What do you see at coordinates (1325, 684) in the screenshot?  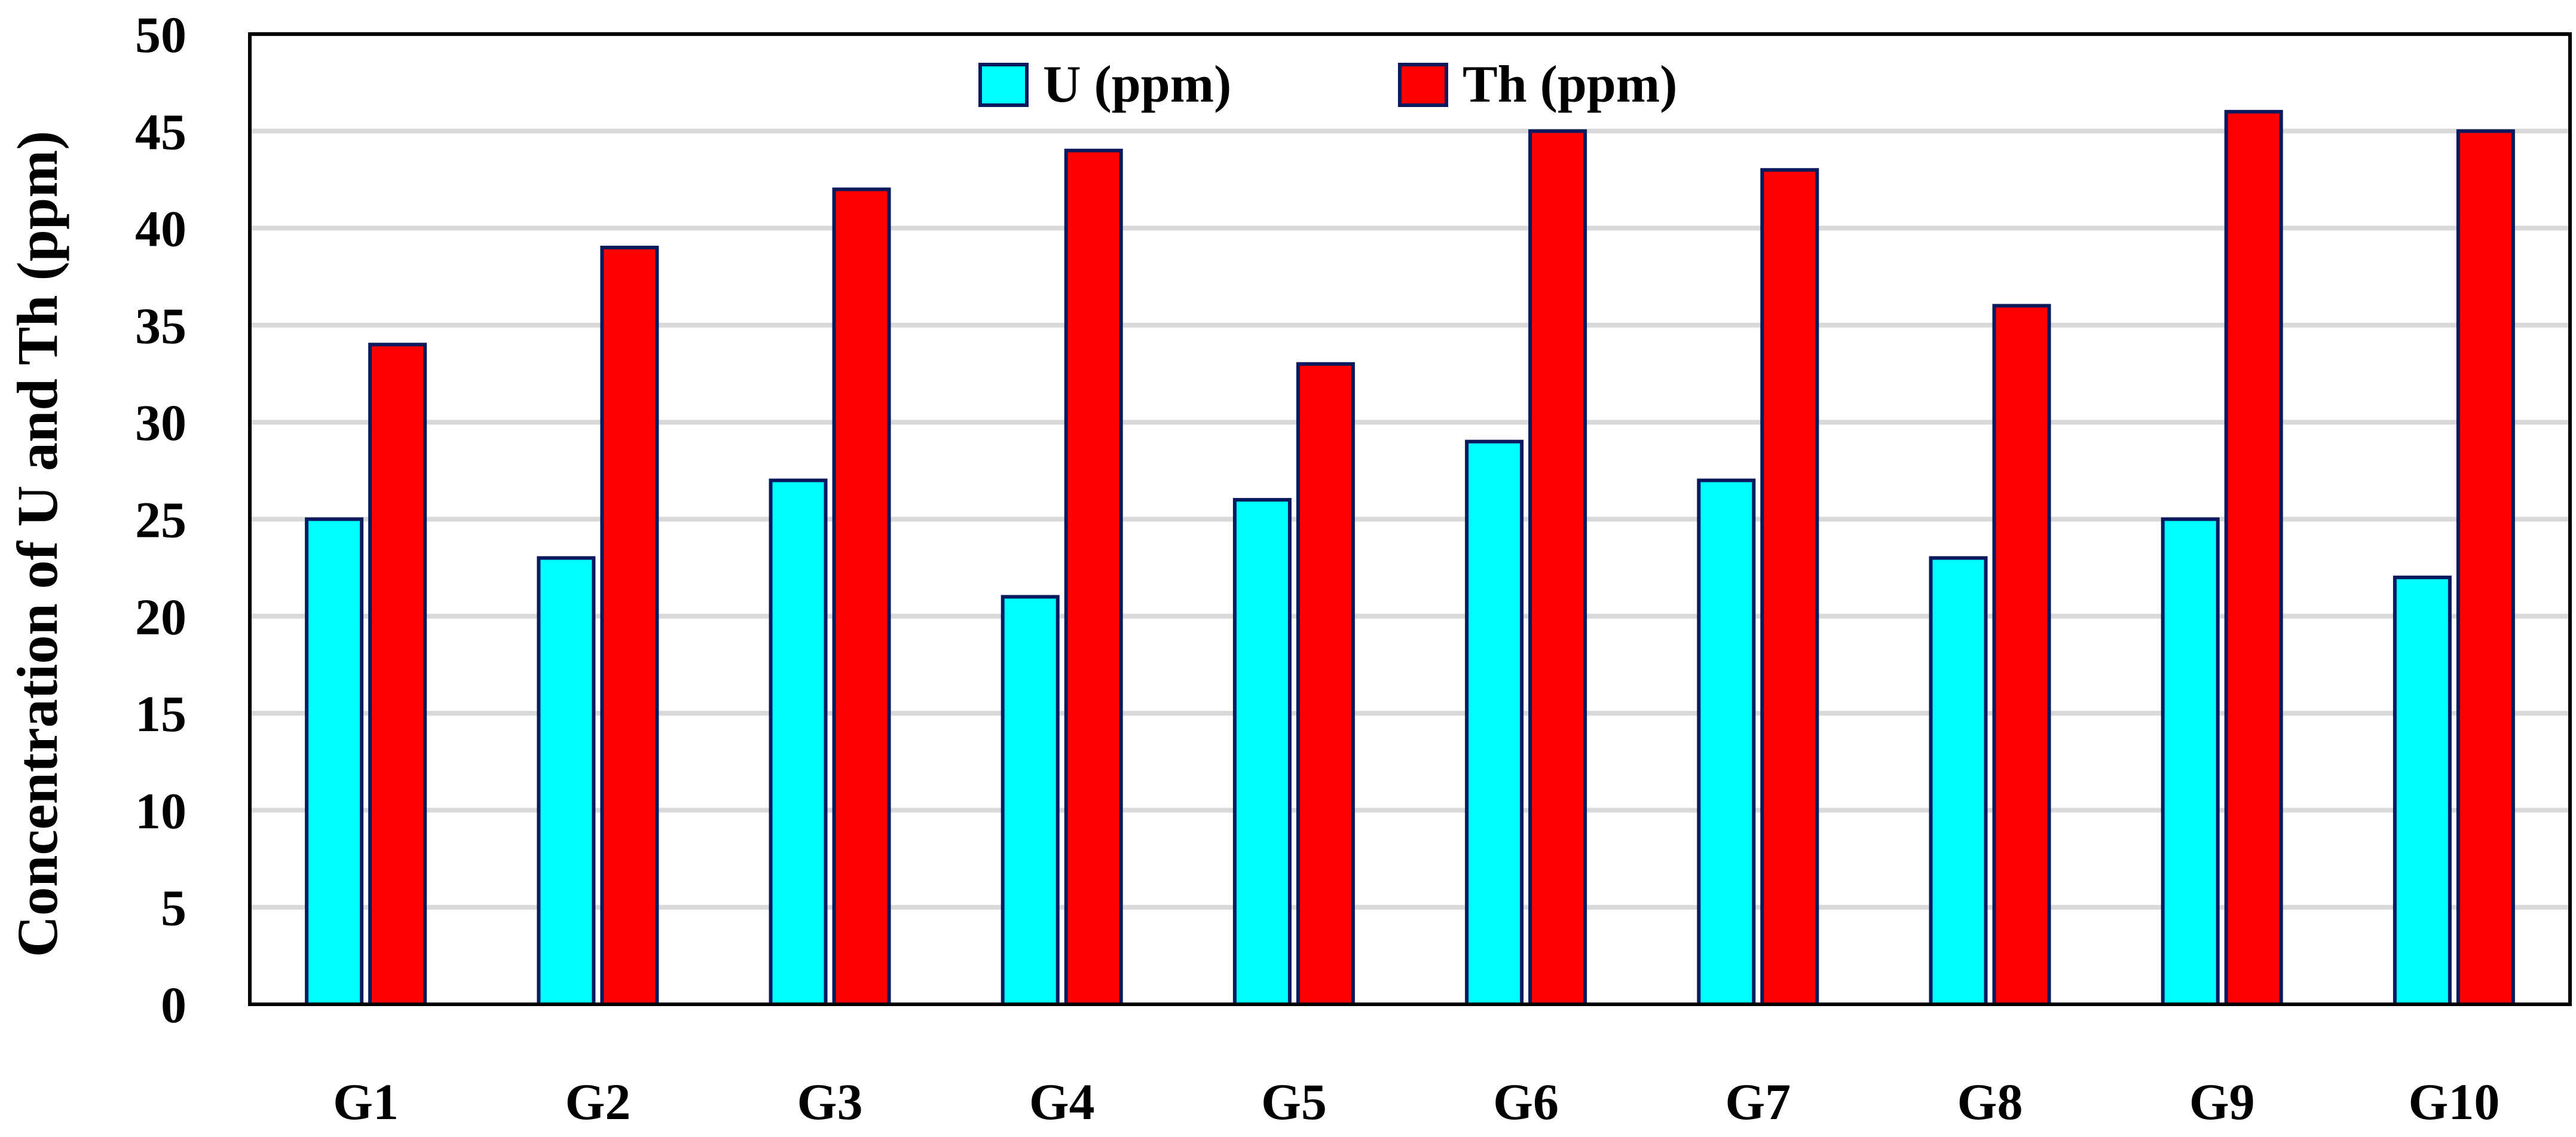 I see `bar-th-g5` at bounding box center [1325, 684].